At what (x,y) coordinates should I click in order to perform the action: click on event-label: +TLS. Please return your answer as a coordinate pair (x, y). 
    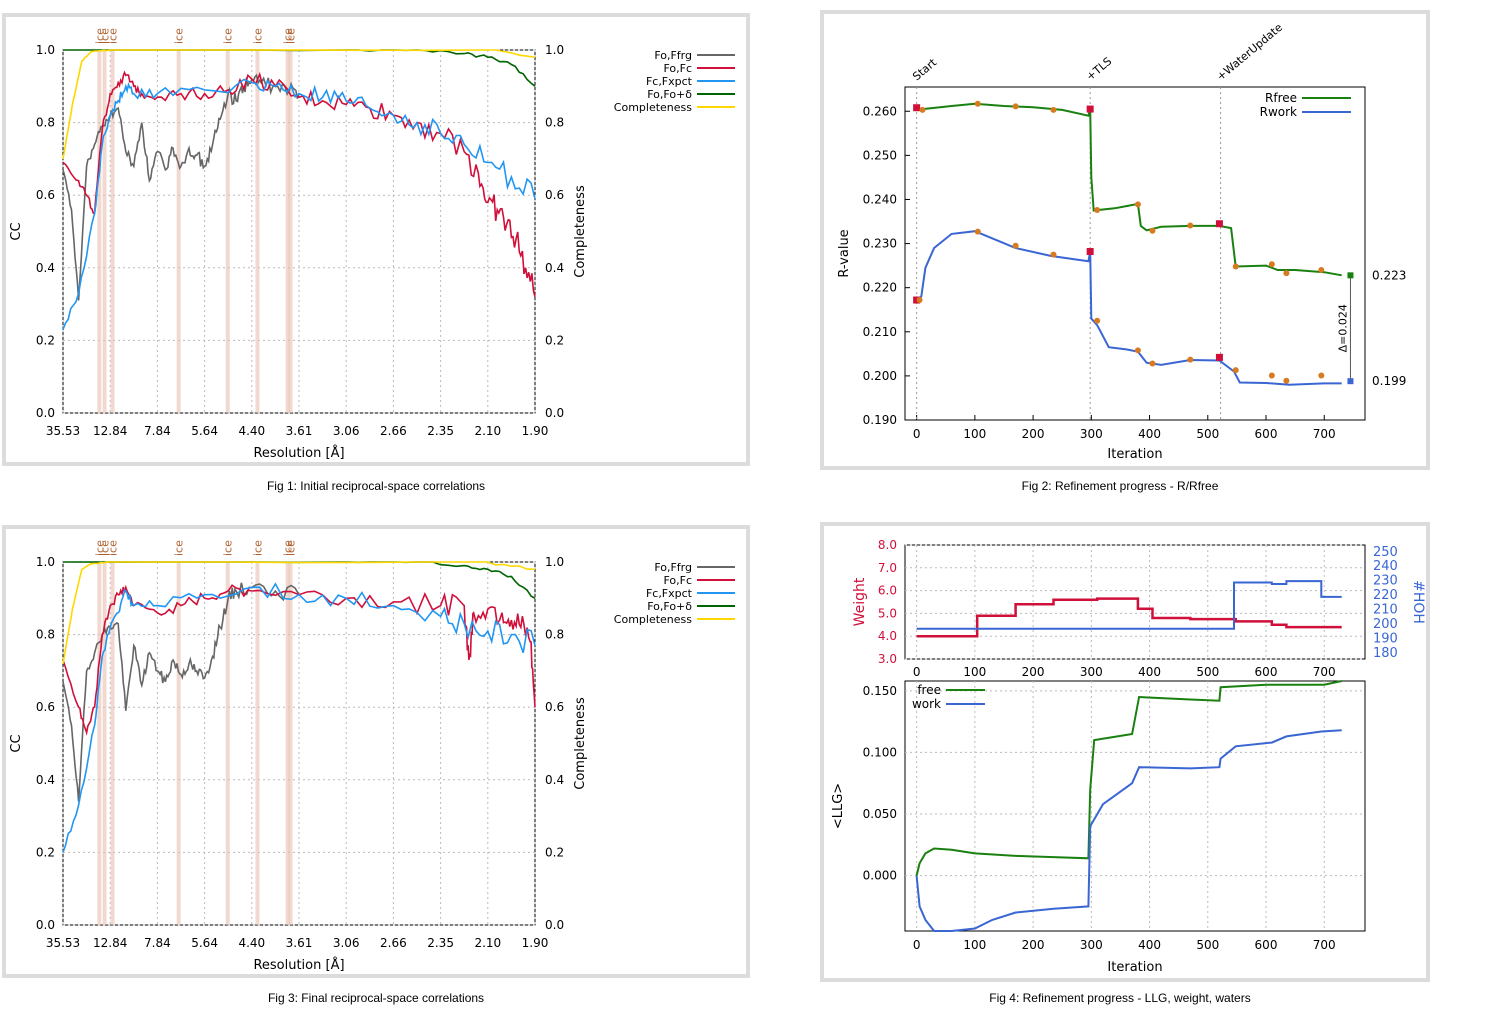
    Looking at the image, I should click on (1099, 69).